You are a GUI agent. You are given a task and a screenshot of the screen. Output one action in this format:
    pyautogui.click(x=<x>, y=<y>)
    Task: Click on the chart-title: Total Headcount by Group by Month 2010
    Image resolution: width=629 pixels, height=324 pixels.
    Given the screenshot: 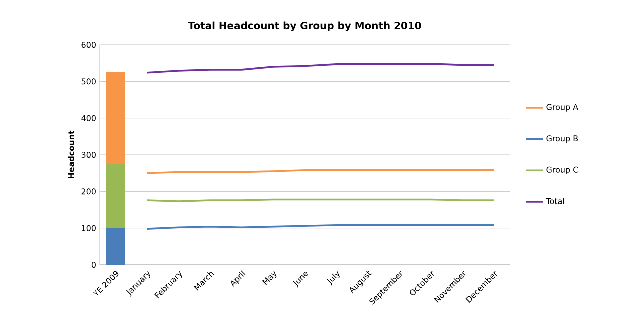 What is the action you would take?
    pyautogui.click(x=305, y=27)
    